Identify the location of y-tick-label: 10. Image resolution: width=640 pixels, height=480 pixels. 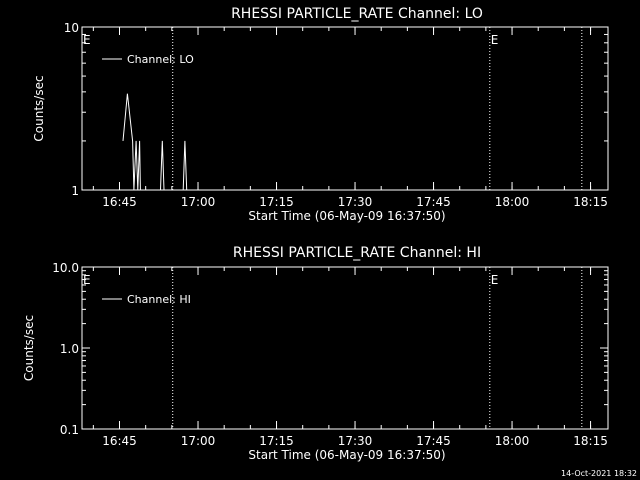
(71, 28).